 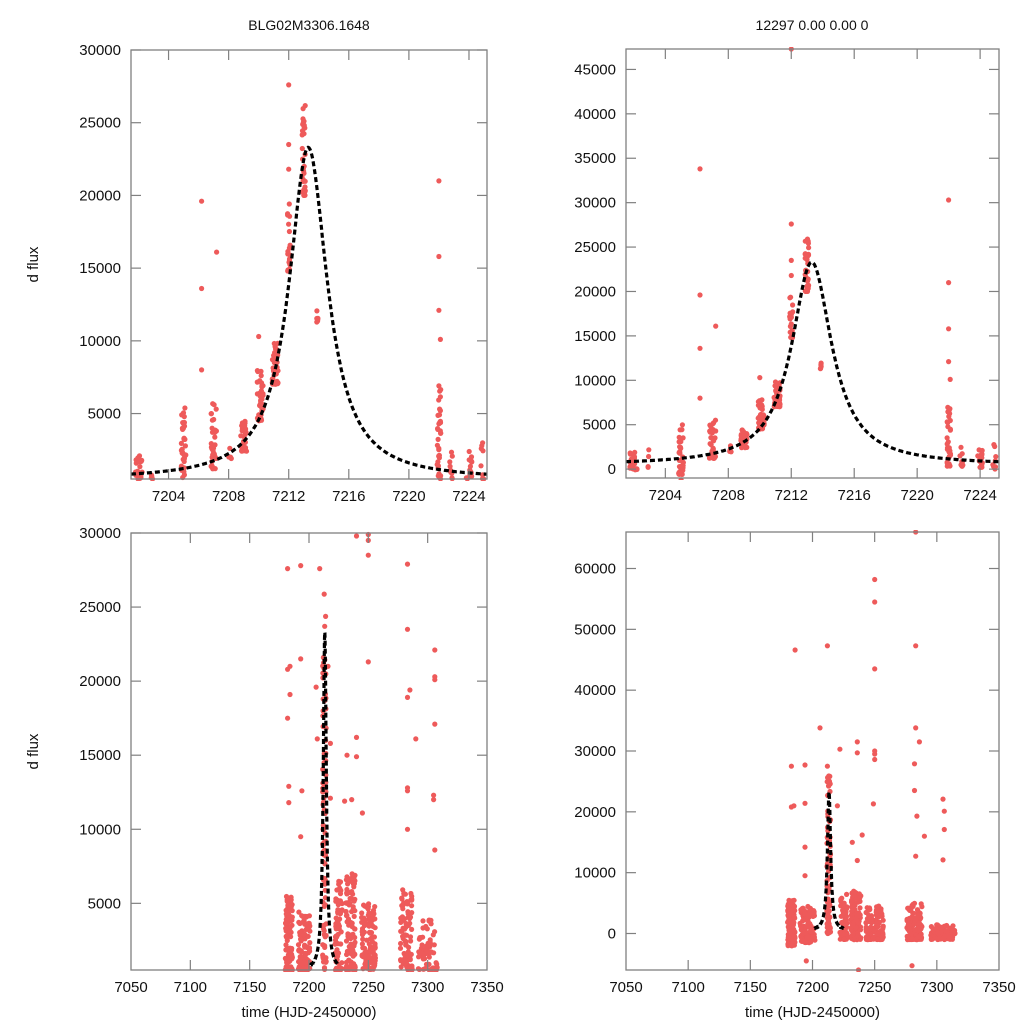 I want to click on y-tick-label: 10000, so click(x=100, y=341).